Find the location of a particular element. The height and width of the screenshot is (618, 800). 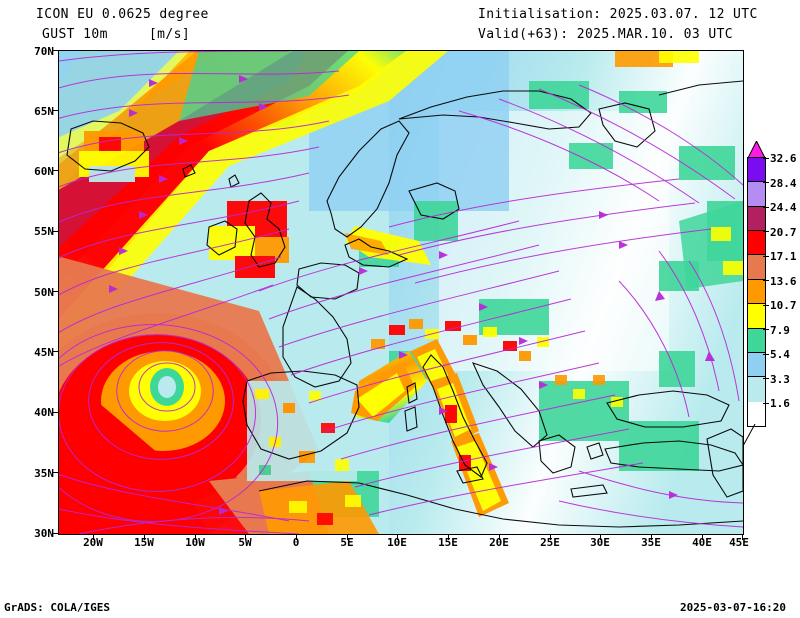

x-tick-label: 40E is located at coordinates (702, 542).